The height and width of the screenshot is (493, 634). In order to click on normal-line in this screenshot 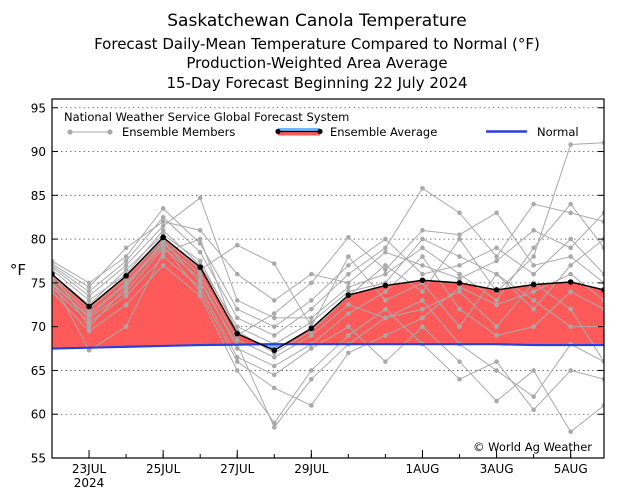, I will do `click(328, 346)`.